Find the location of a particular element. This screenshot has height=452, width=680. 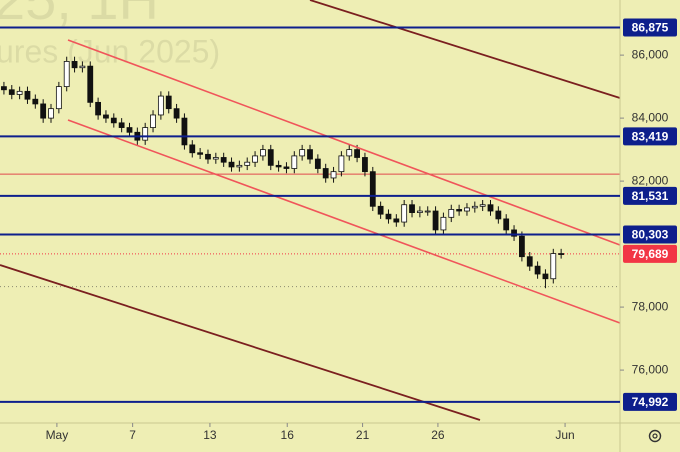

watermark-symbol: 25, 1H is located at coordinates (79, 15).